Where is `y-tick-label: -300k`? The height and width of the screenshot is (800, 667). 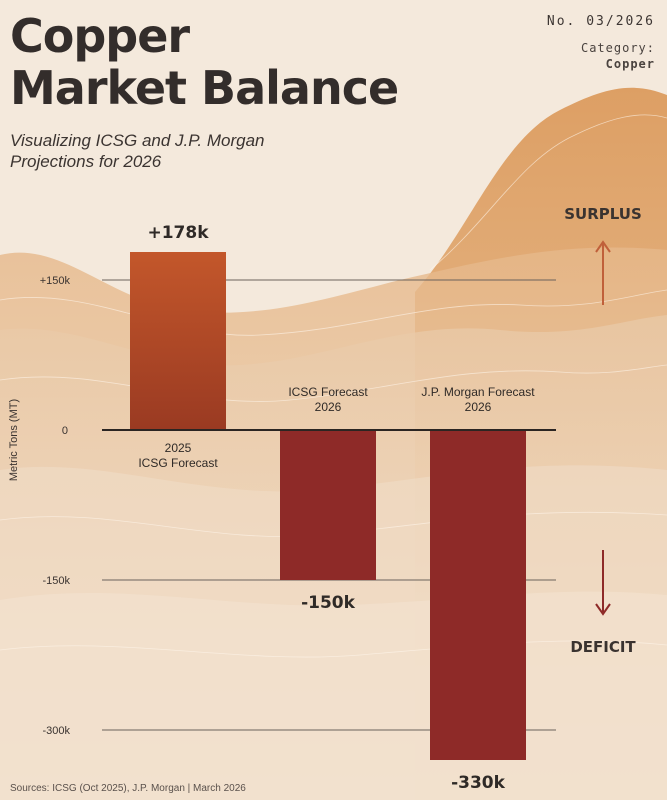 y-tick-label: -300k is located at coordinates (56, 731).